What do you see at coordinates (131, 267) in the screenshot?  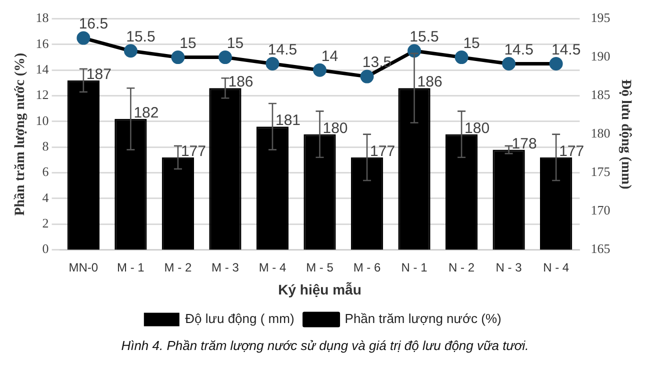 I see `x-tick-label: M - 1` at bounding box center [131, 267].